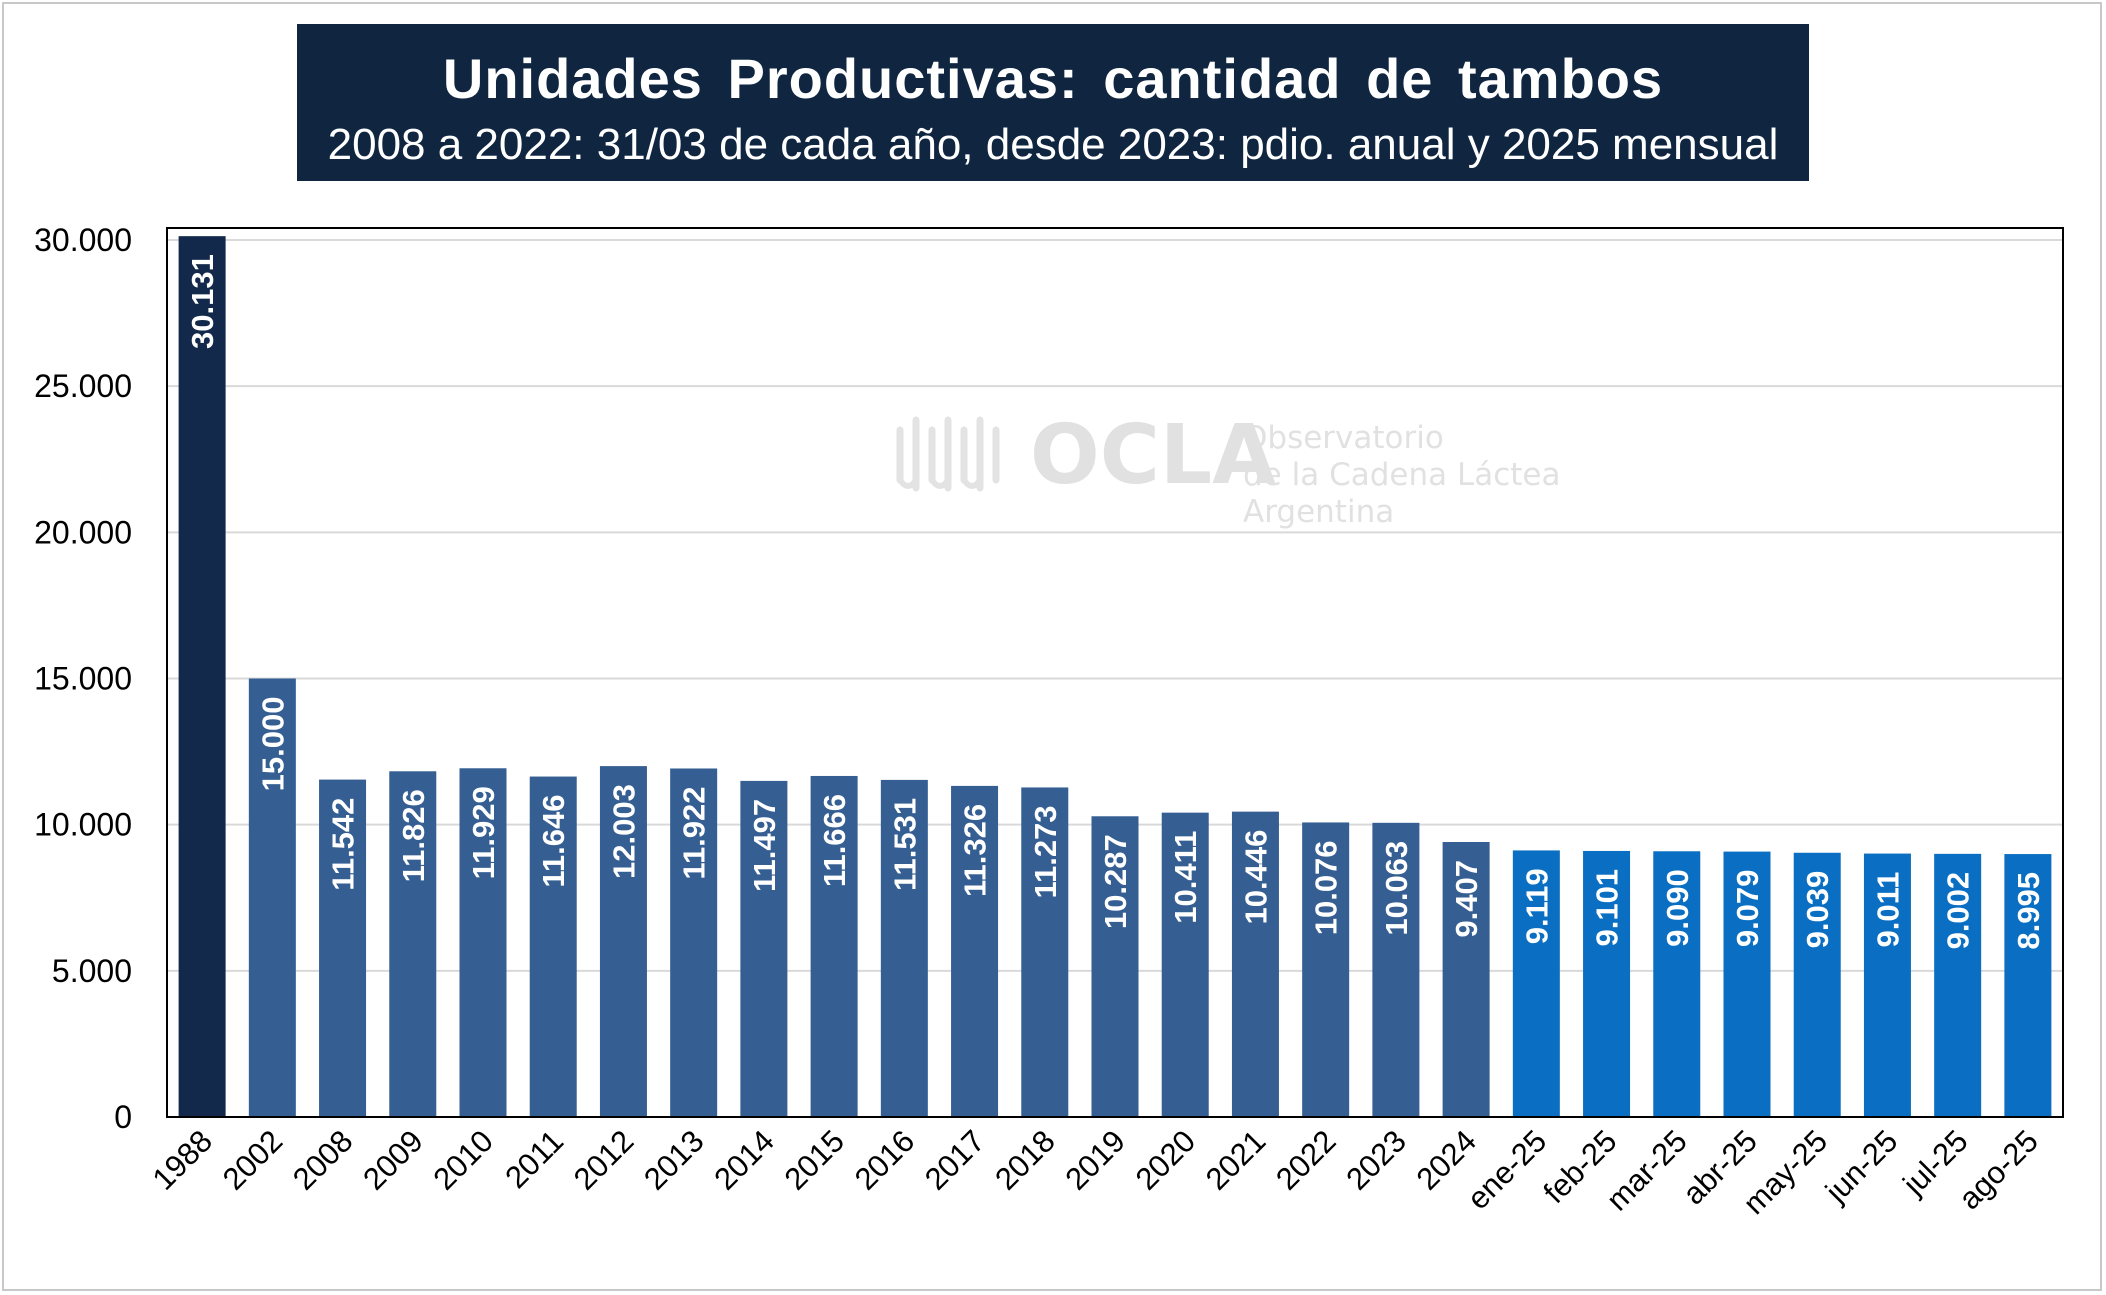  I want to click on x-tick-label: mar-25, so click(1647, 1170).